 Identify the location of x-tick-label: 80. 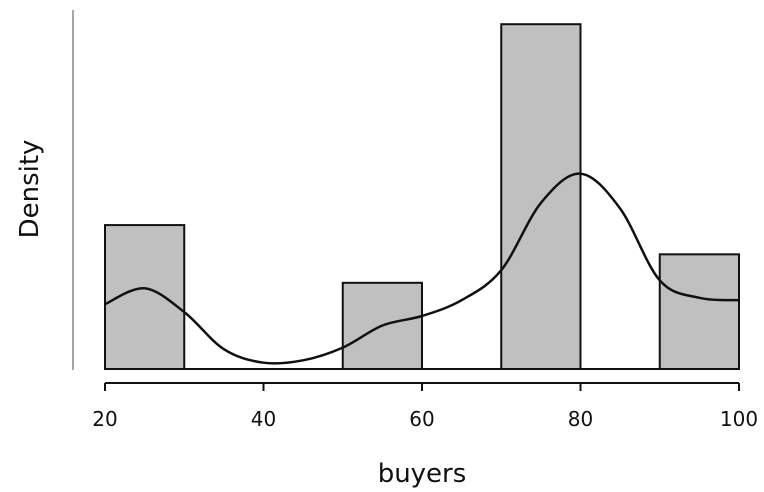
(580, 419).